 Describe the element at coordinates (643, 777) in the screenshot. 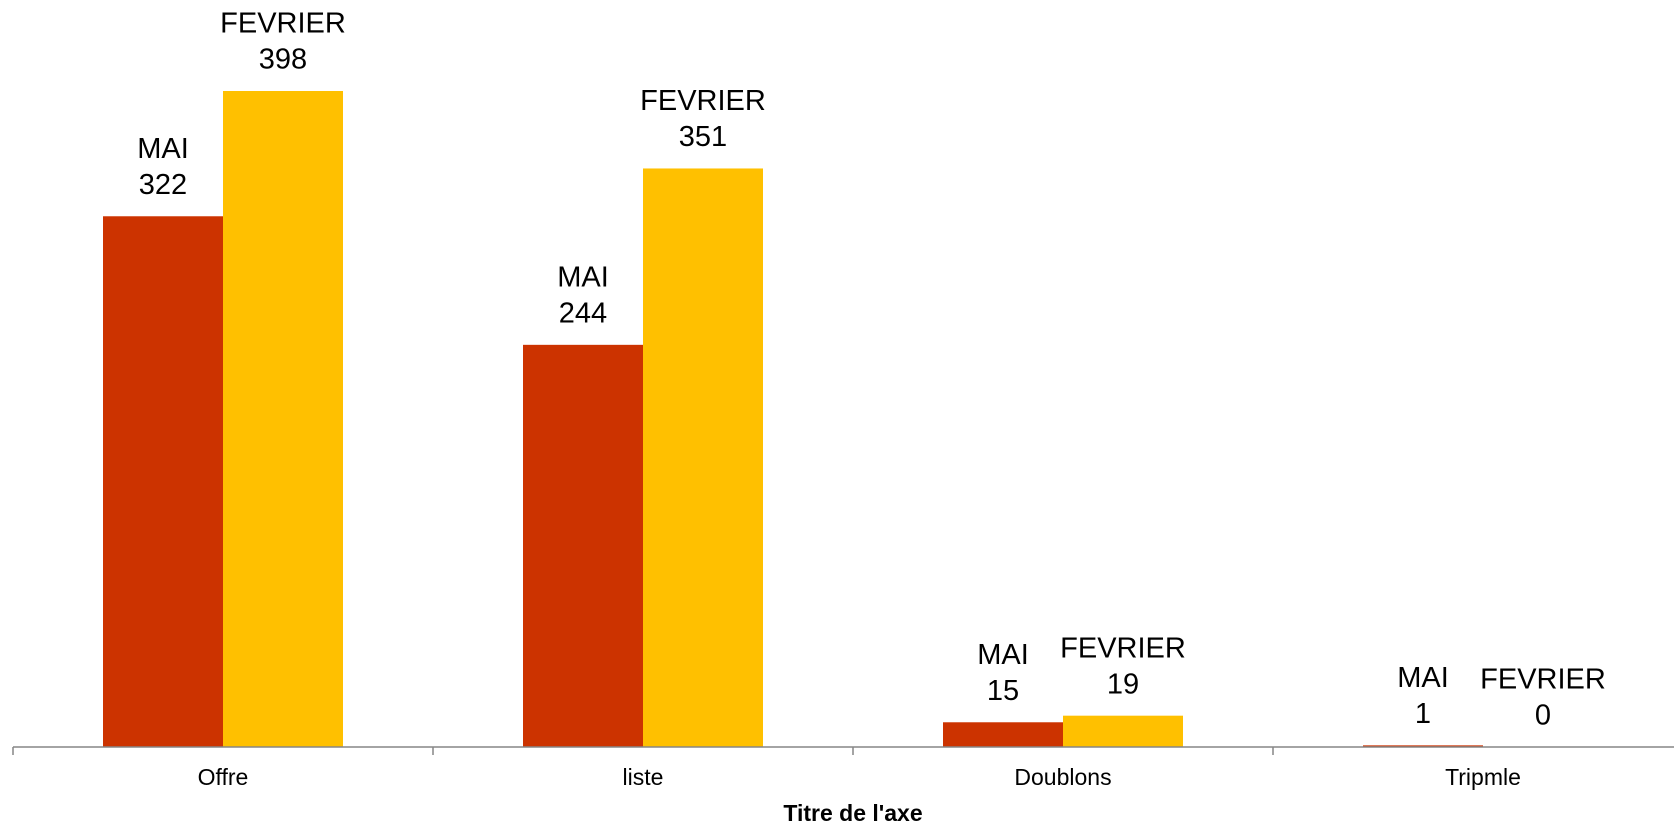

I see `x-tick-label: liste` at that location.